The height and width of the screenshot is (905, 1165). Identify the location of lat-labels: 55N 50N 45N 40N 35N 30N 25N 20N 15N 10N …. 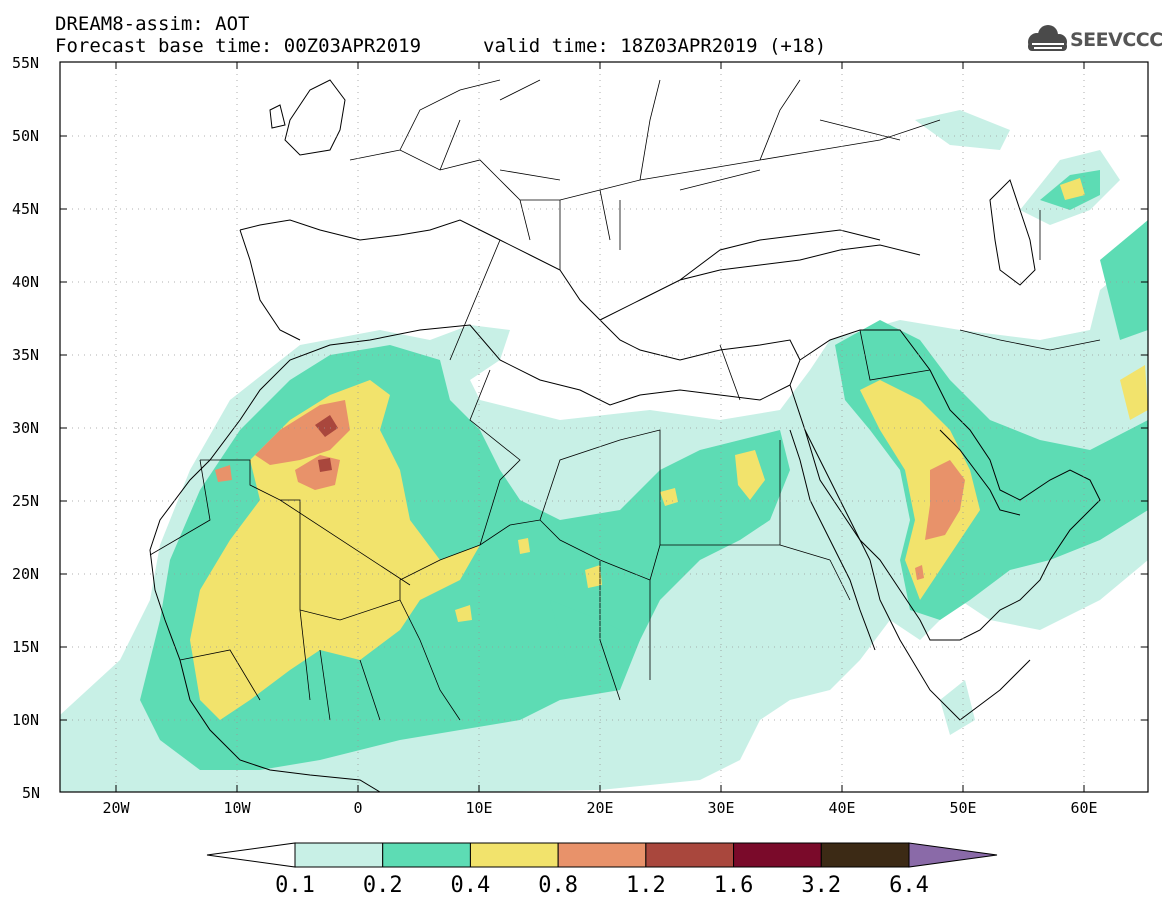
(26, 428).